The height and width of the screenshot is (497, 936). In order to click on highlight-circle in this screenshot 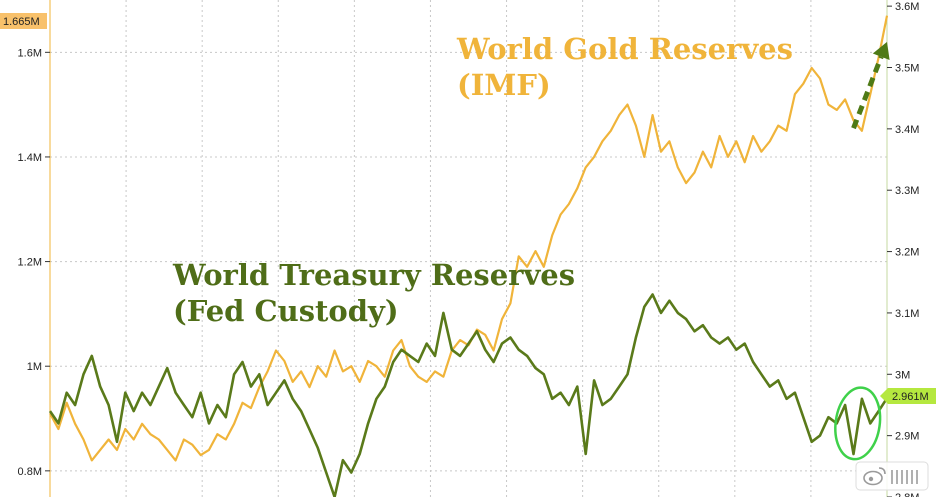, I will do `click(858, 423)`.